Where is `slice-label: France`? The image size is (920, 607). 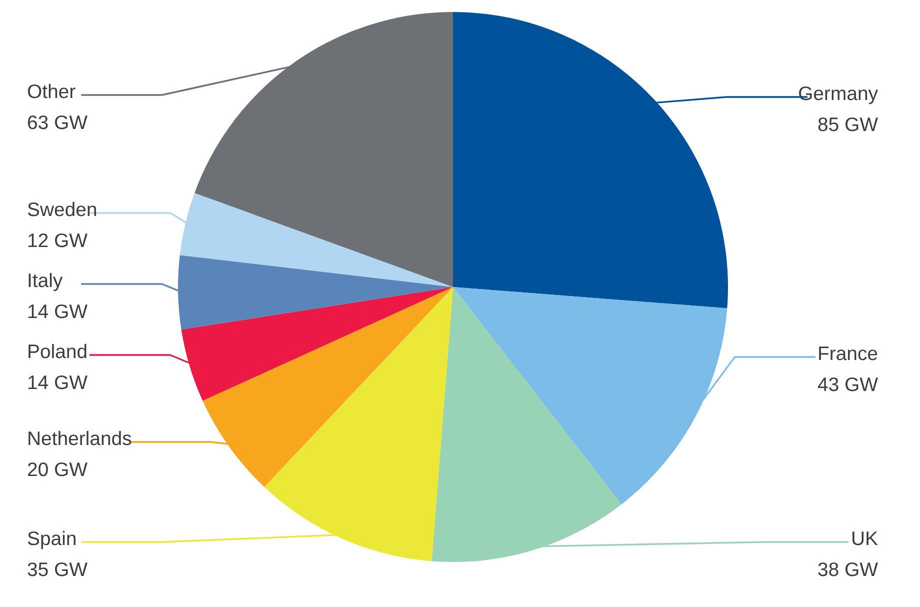 slice-label: France is located at coordinates (848, 353).